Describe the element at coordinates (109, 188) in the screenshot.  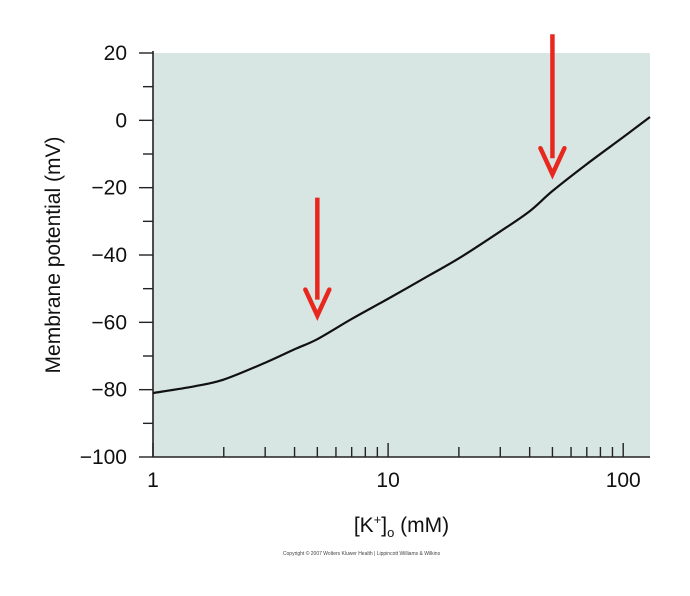
I see `y-tick-label: −20` at that location.